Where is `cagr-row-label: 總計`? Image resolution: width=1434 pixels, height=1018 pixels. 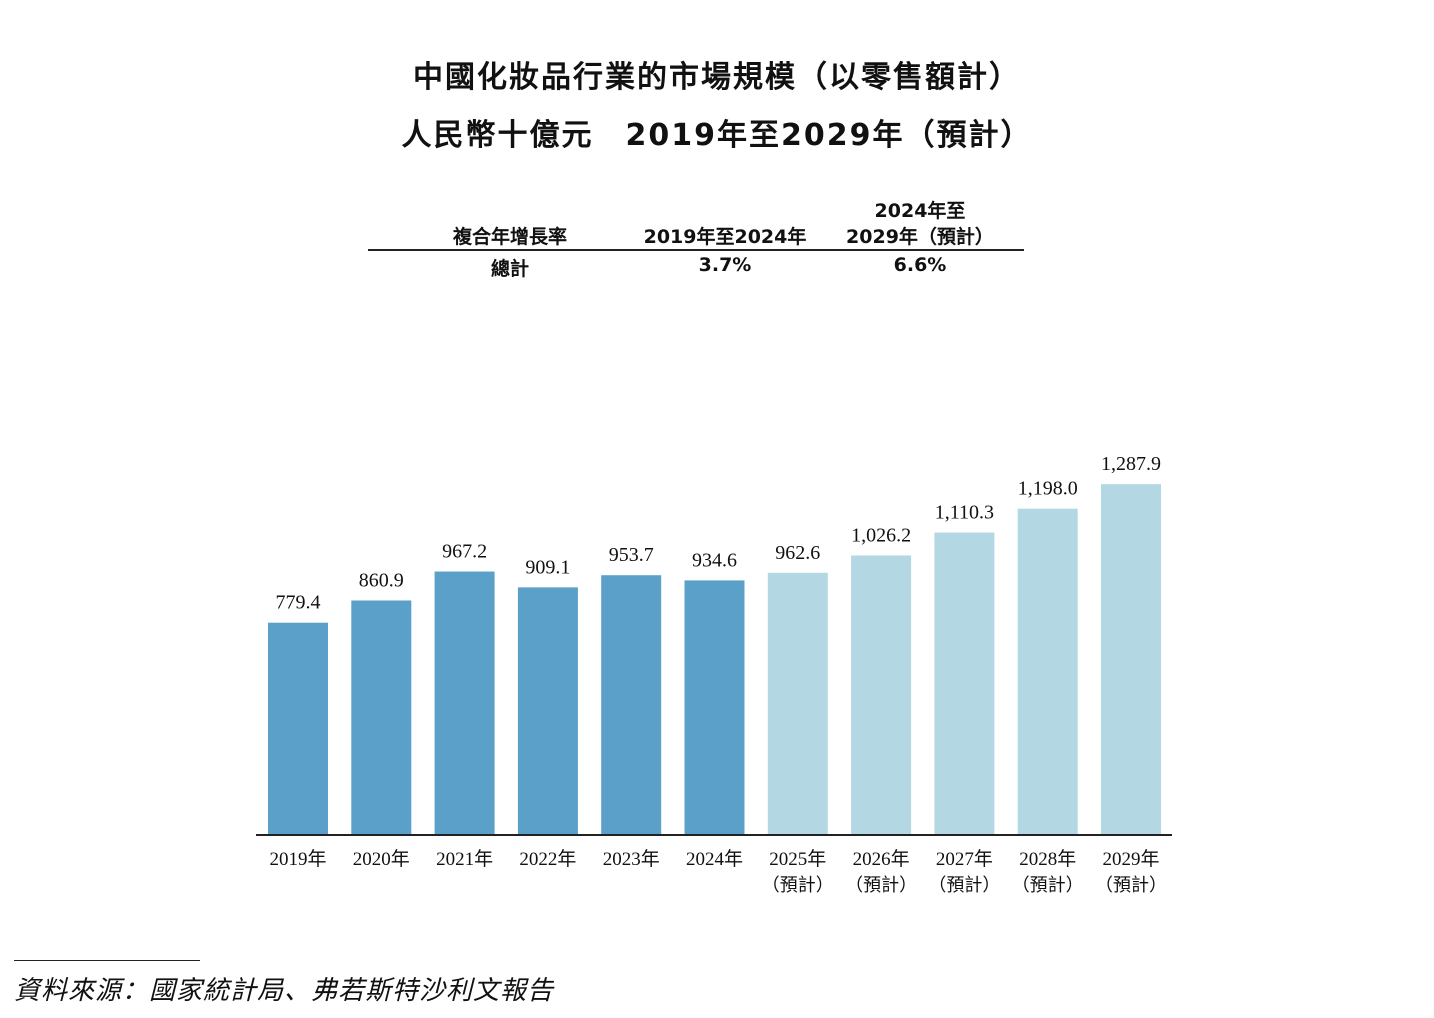
cagr-row-label: 總計 is located at coordinates (509, 269).